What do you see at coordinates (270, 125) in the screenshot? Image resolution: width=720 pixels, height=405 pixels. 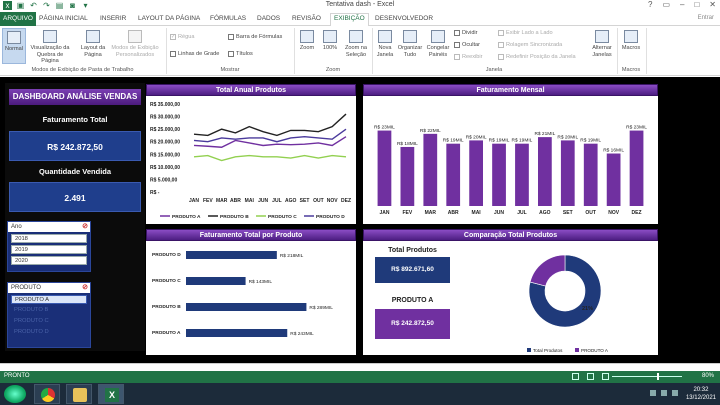 I see `line-series-produto-b` at bounding box center [270, 125].